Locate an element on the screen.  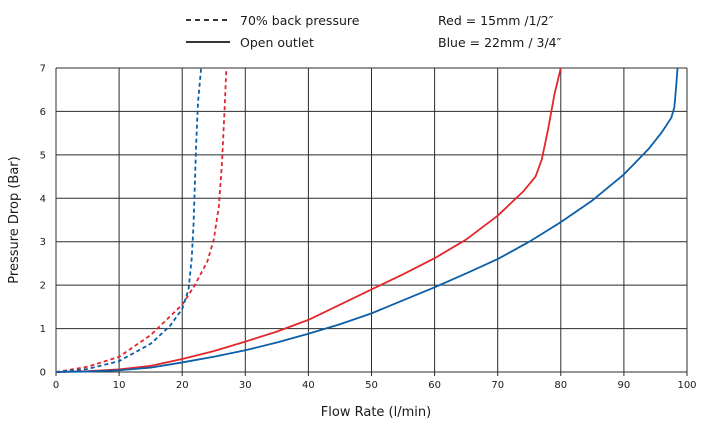
y-tick-label-0: 0 is located at coordinates (43, 373).